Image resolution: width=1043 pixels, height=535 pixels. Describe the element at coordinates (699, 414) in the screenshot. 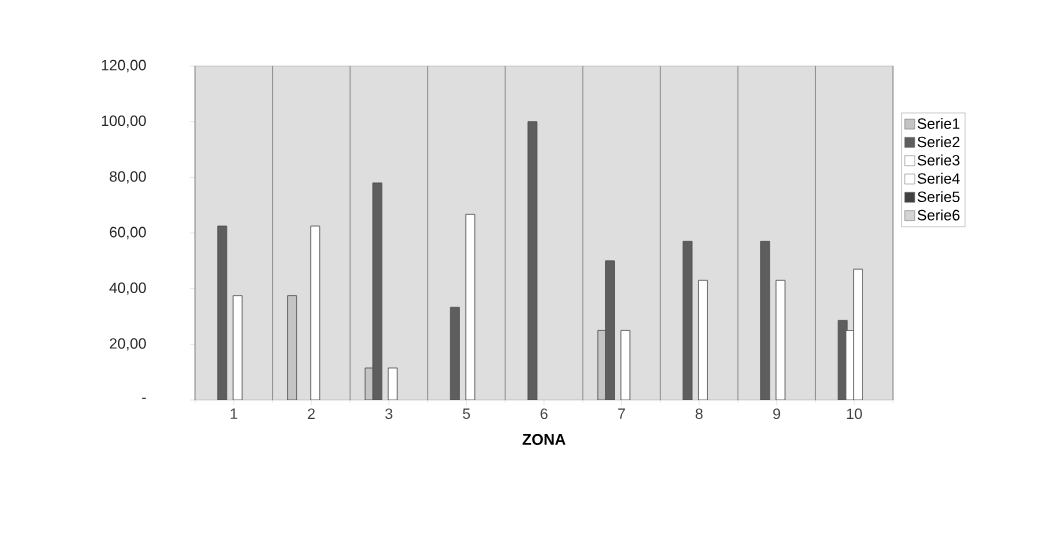

I see `x-tick-label: 8` at that location.